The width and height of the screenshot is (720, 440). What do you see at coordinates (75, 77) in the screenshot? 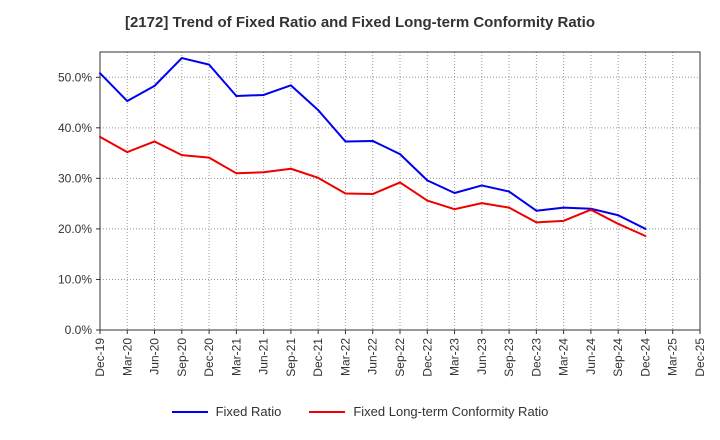
I see `y-tick-label: 50.0%` at bounding box center [75, 77].